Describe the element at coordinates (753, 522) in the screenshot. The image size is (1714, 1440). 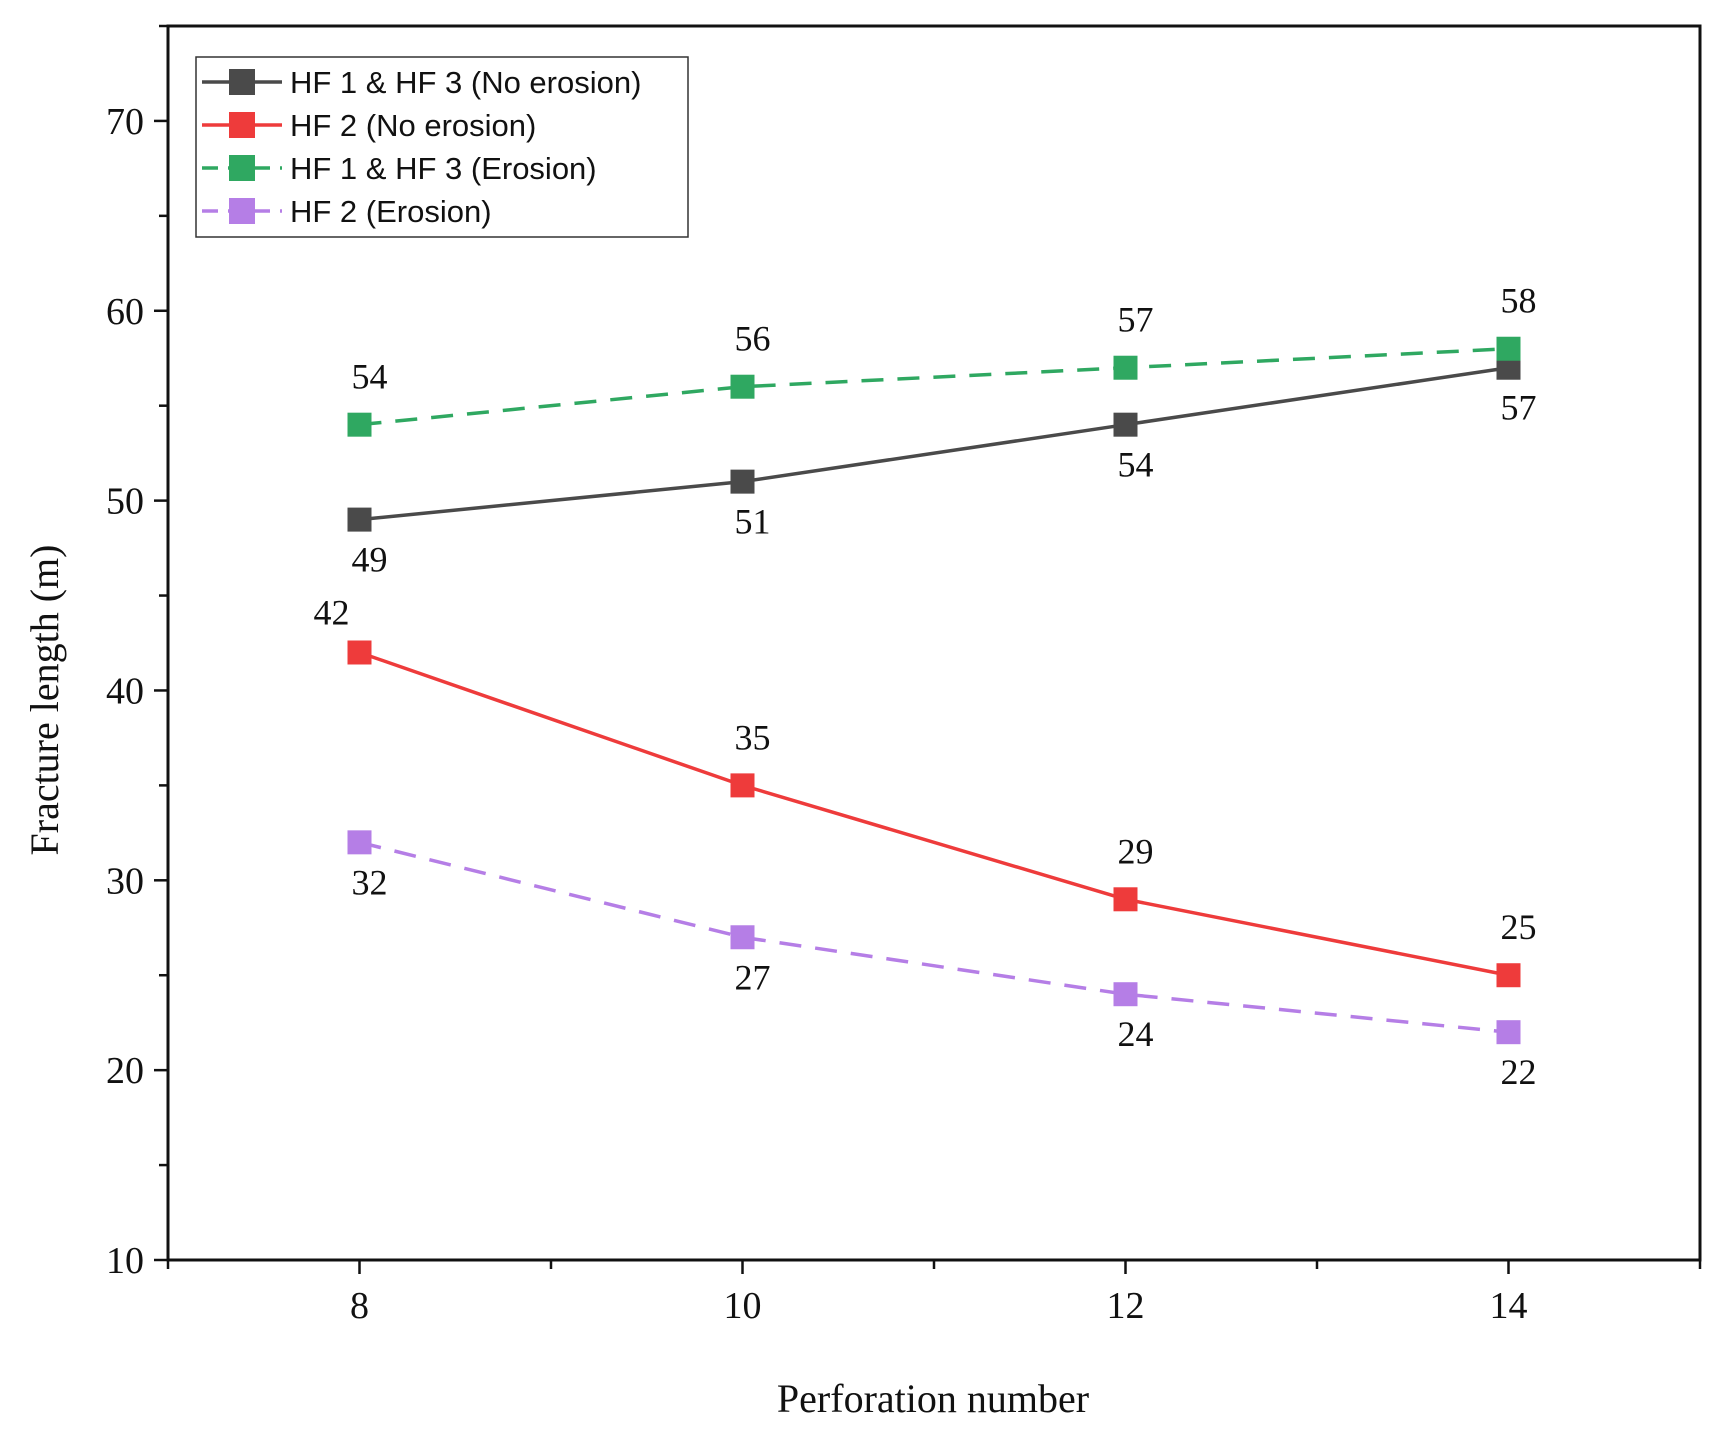
I see `series-1-data-label: 51` at that location.